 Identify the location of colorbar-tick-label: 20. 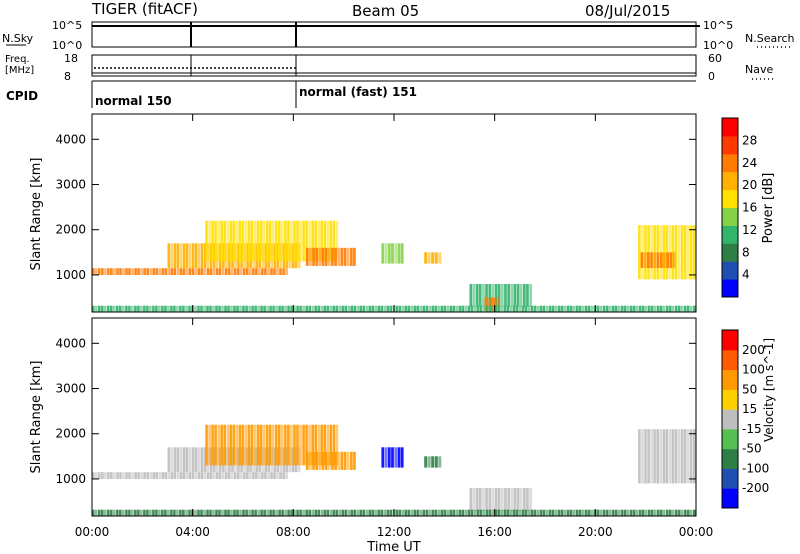
(749, 185).